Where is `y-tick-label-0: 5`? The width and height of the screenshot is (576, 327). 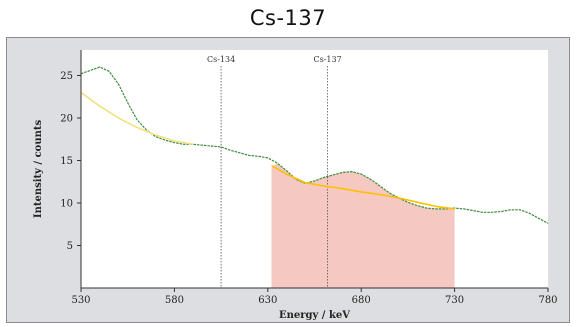 y-tick-label-0: 5 is located at coordinates (70, 246).